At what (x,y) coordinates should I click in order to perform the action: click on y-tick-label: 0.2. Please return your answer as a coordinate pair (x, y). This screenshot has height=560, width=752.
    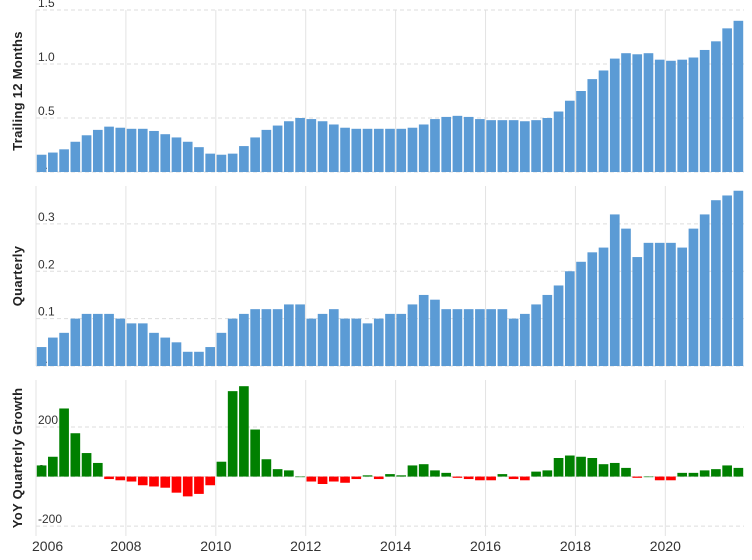
    Looking at the image, I should click on (46, 264).